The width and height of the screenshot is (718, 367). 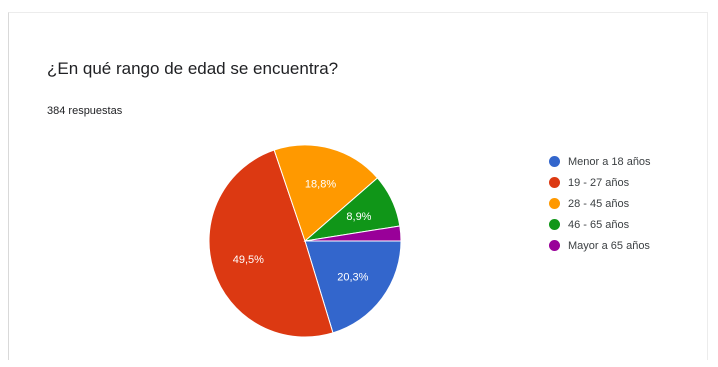 I want to click on slice-label-19-27: 49,5%, so click(x=248, y=260).